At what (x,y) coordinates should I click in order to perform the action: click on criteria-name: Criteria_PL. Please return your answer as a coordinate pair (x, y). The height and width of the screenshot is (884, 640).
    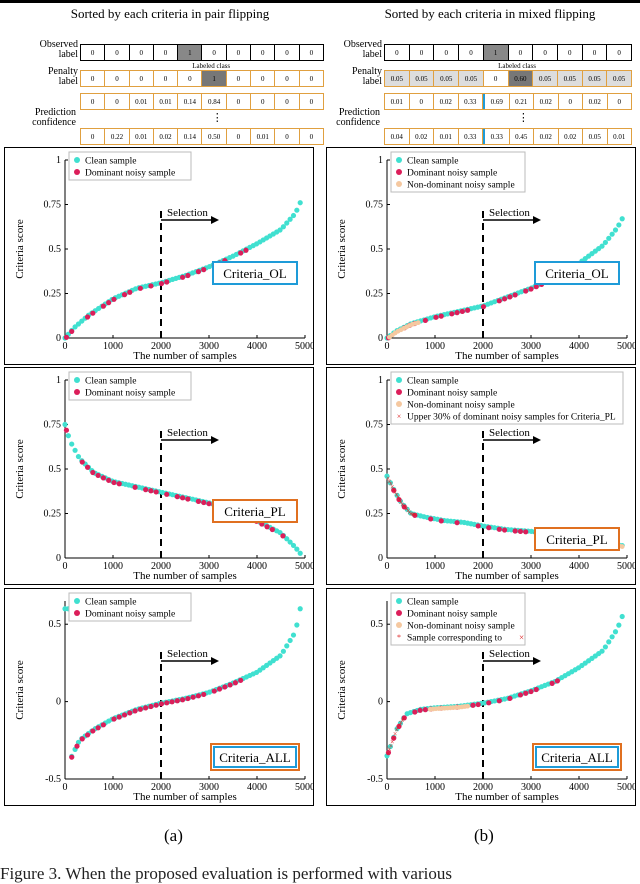
    Looking at the image, I should click on (254, 511).